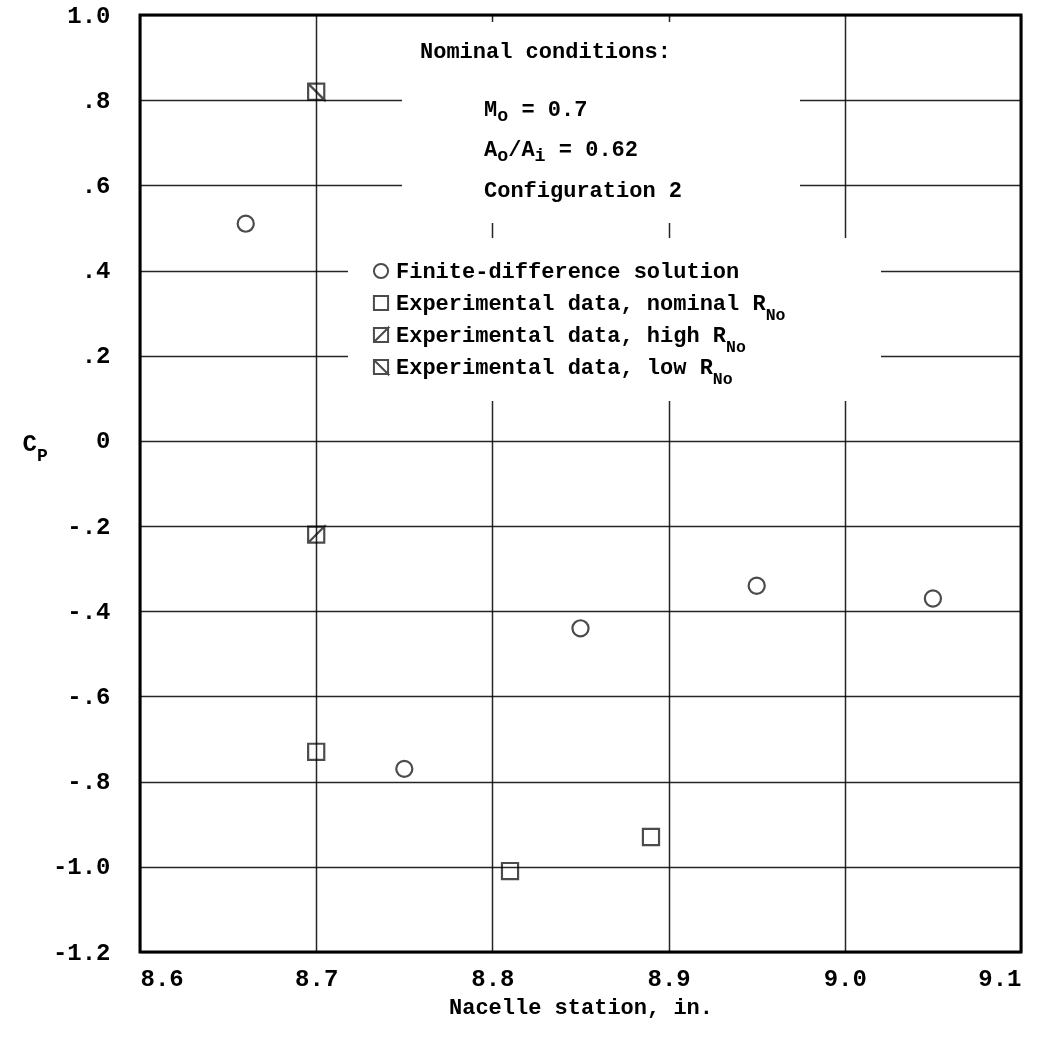 This screenshot has width=1051, height=1040. What do you see at coordinates (96, 186) in the screenshot?
I see `y-tick-label: .6` at bounding box center [96, 186].